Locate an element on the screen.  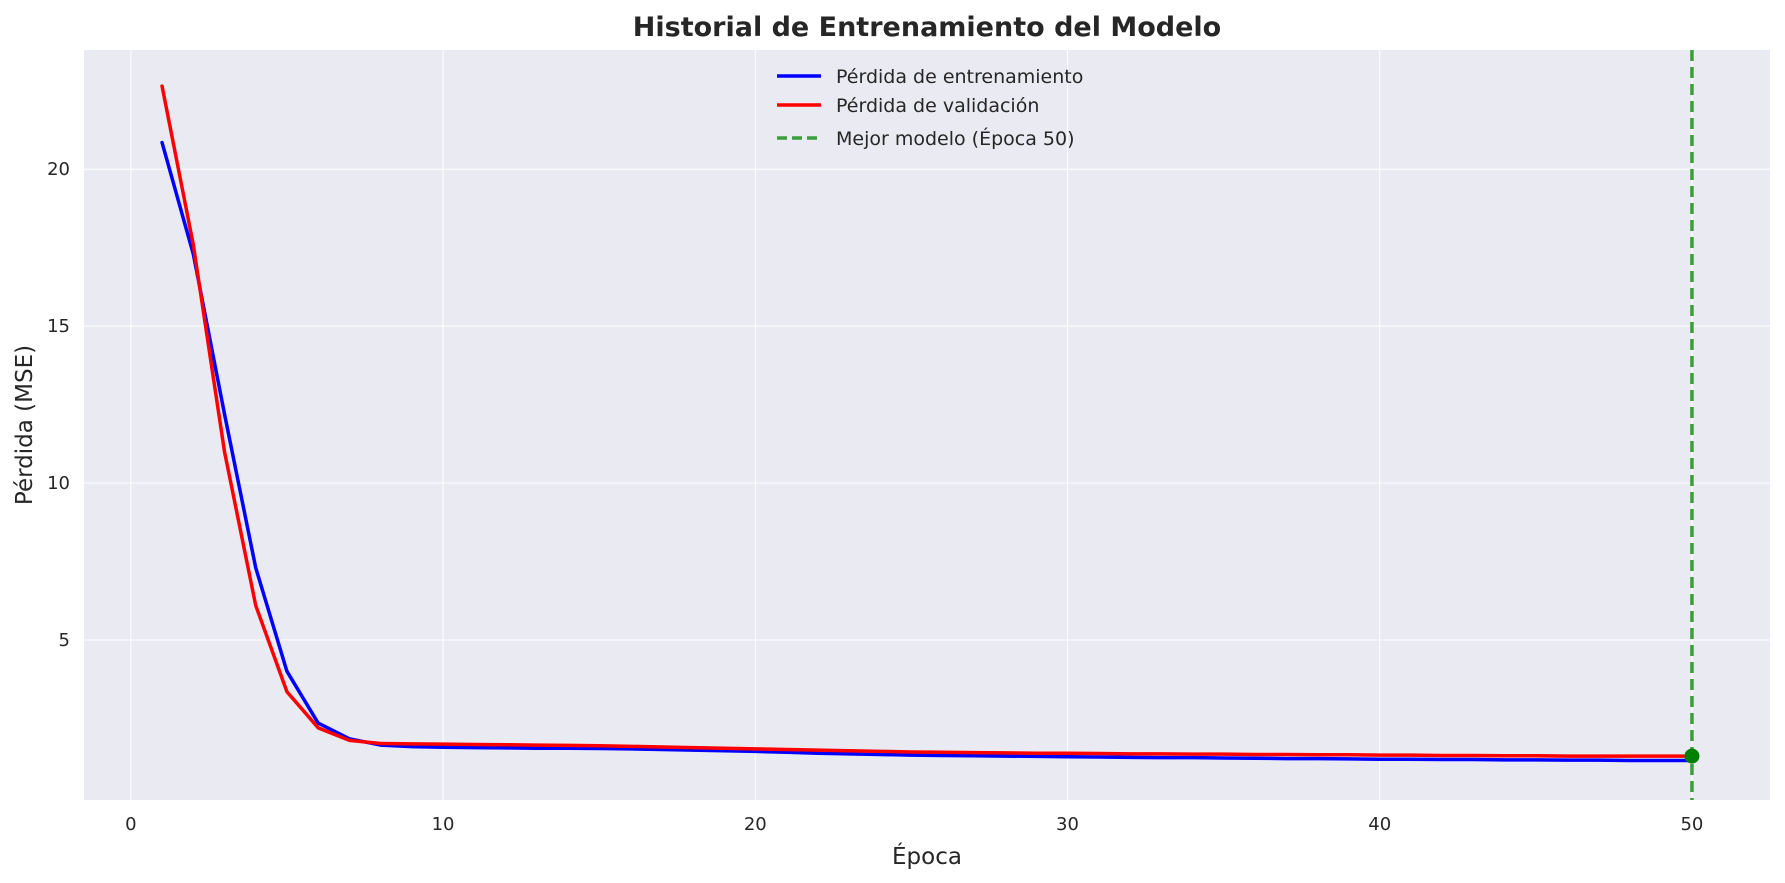
y-tick-label: 5 is located at coordinates (64, 640).